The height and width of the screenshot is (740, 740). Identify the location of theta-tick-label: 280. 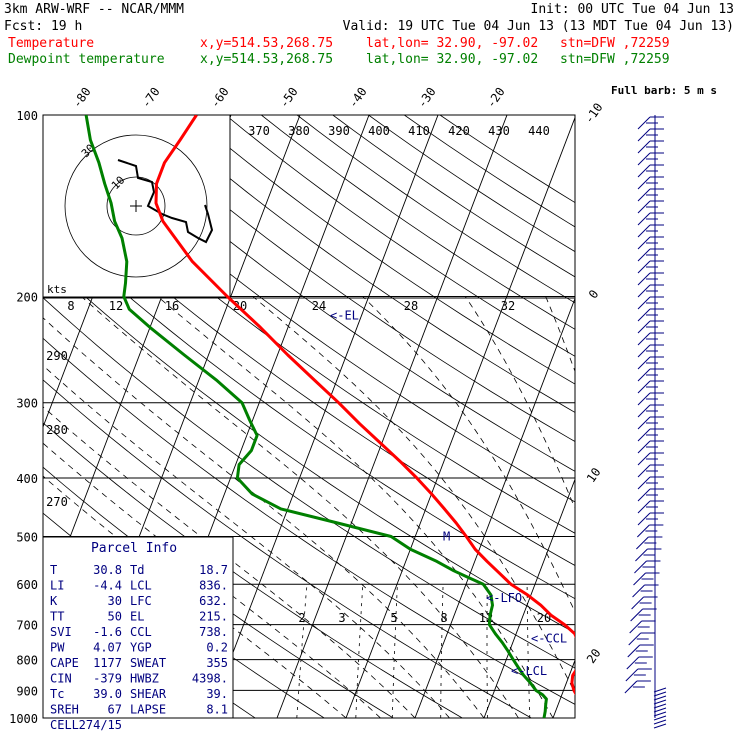
(57, 430).